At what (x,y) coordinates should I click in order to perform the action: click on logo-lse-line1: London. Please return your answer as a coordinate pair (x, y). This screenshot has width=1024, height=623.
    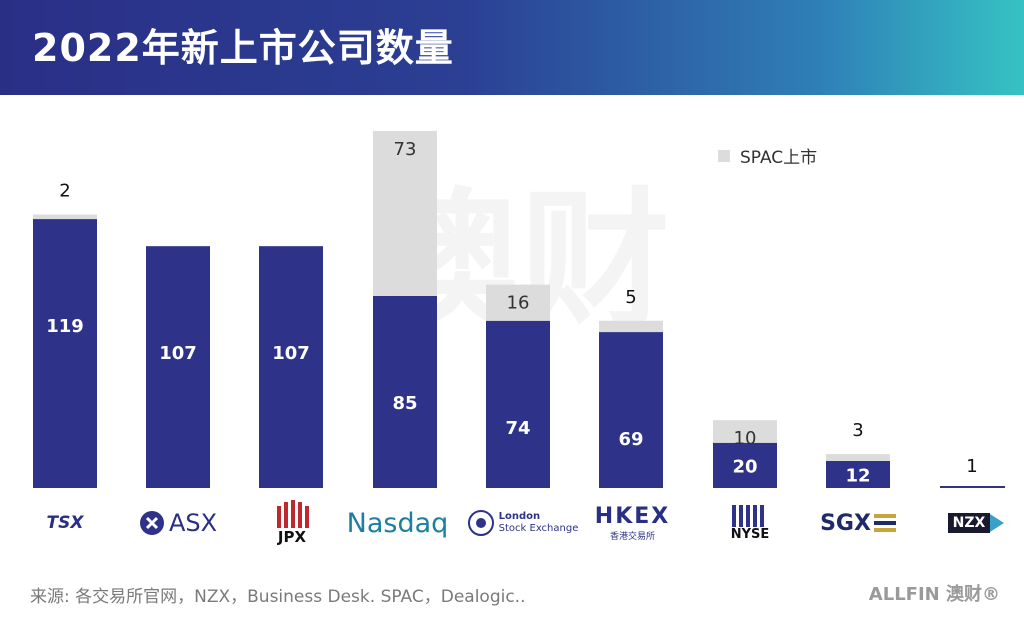
    Looking at the image, I should click on (519, 516).